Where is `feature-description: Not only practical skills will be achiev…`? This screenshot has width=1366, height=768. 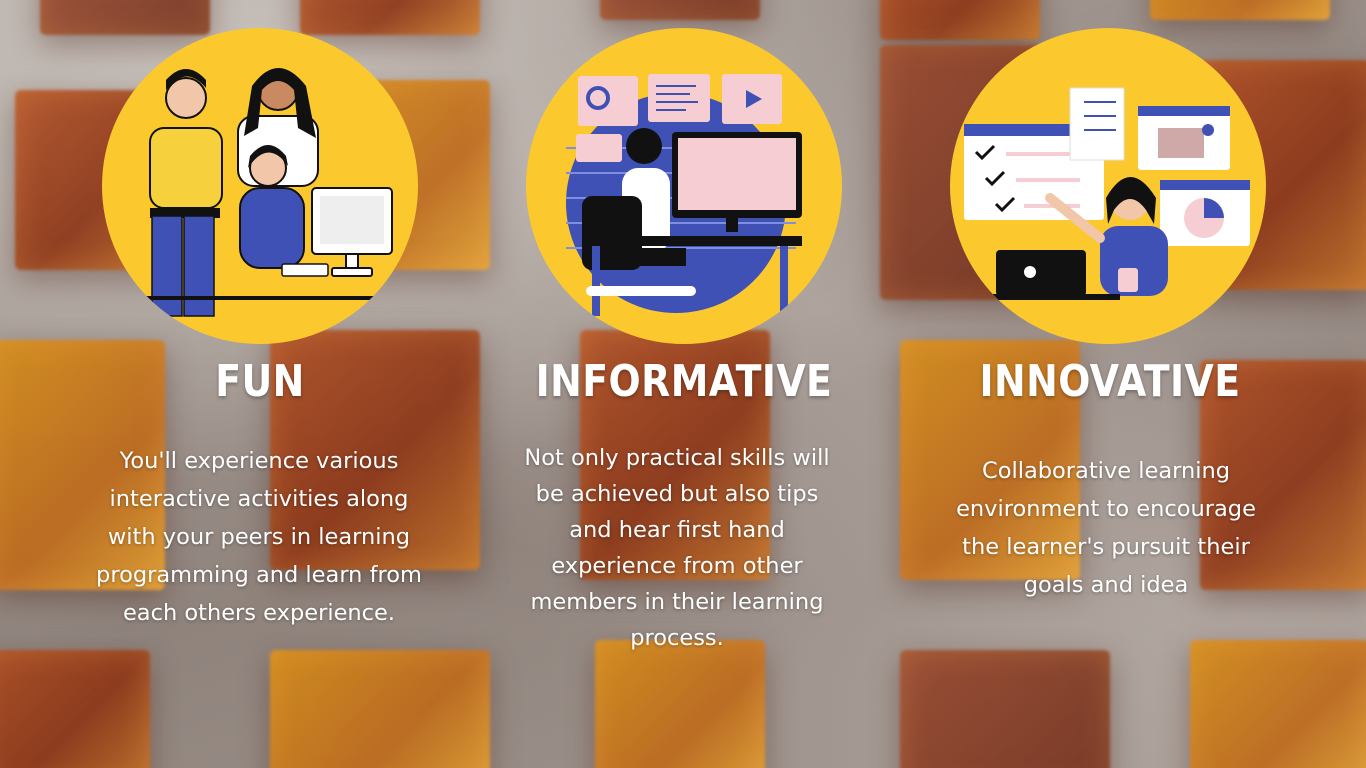
feature-description: Not only practical skills will be achiev… is located at coordinates (677, 548).